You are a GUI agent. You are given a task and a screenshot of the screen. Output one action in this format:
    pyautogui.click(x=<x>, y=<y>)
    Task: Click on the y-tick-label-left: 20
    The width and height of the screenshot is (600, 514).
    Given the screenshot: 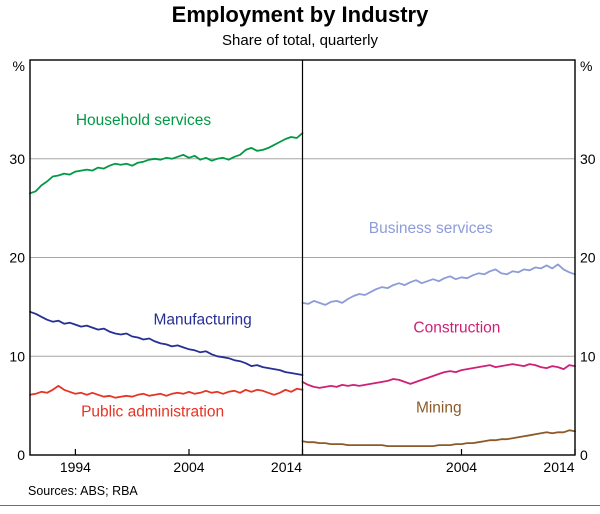 What is the action you would take?
    pyautogui.click(x=17, y=258)
    